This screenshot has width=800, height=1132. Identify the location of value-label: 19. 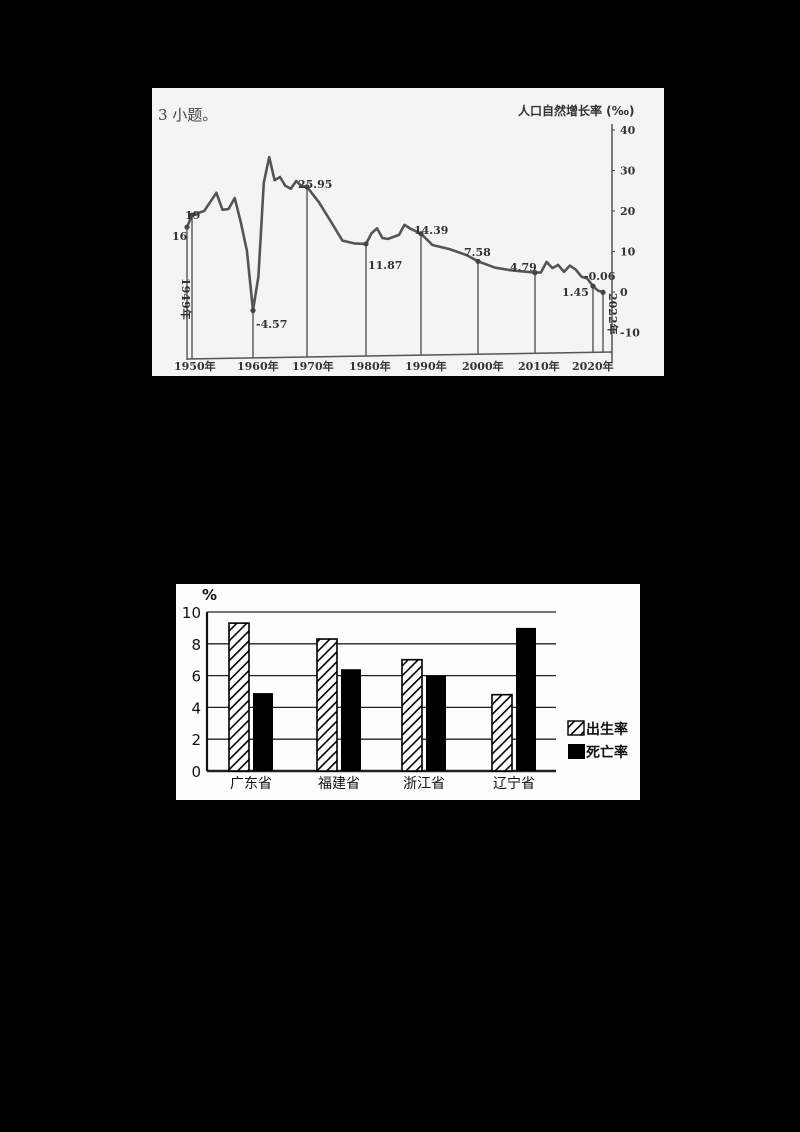
(192, 215).